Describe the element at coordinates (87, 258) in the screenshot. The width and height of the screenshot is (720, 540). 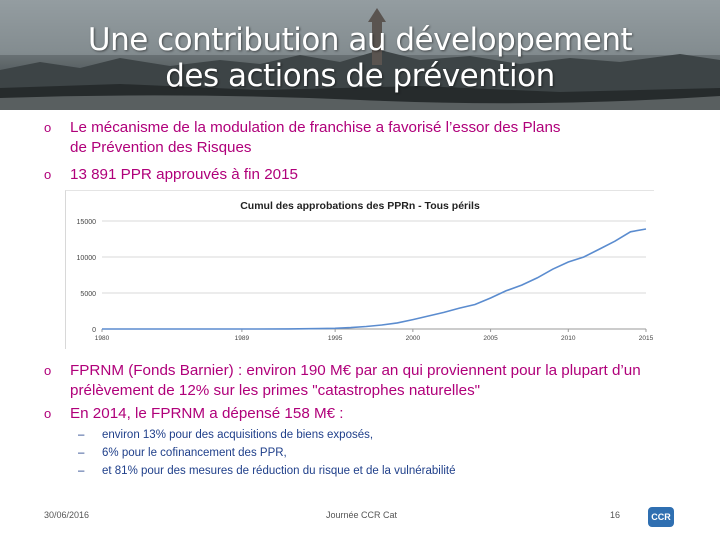
I see `y-tick-label: 10000` at that location.